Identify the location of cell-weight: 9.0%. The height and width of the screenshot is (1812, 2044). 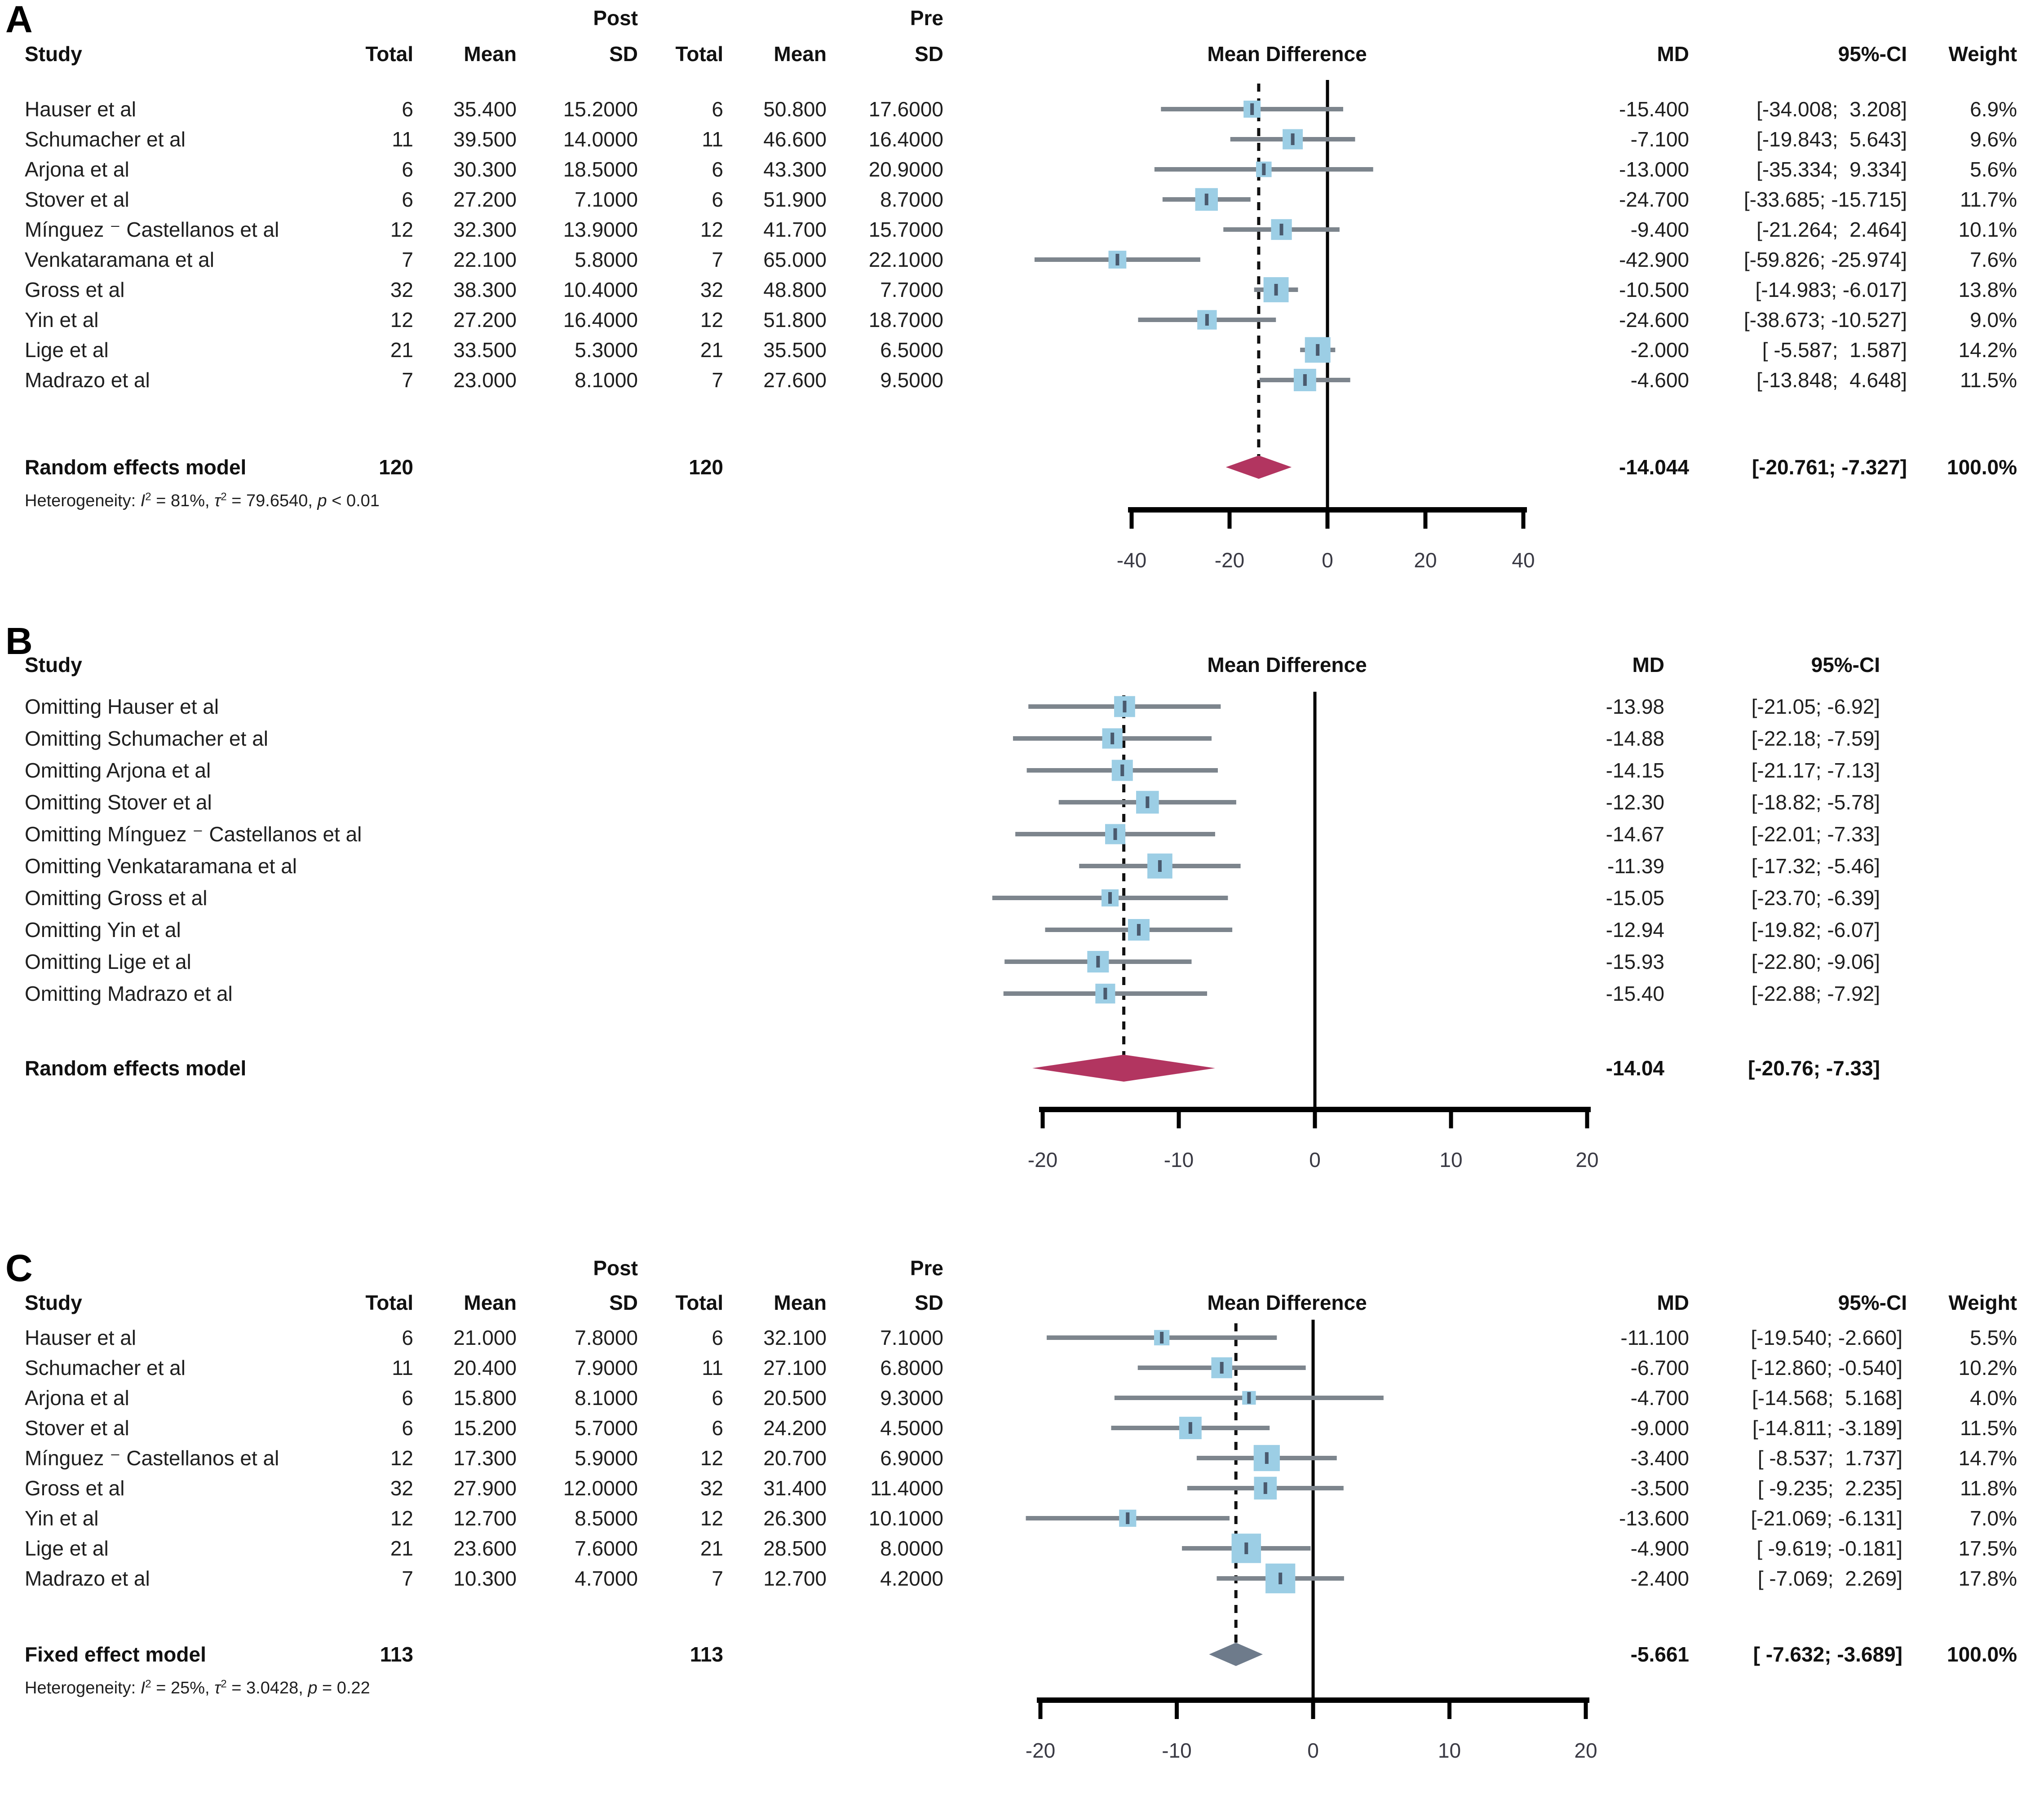
(1993, 319).